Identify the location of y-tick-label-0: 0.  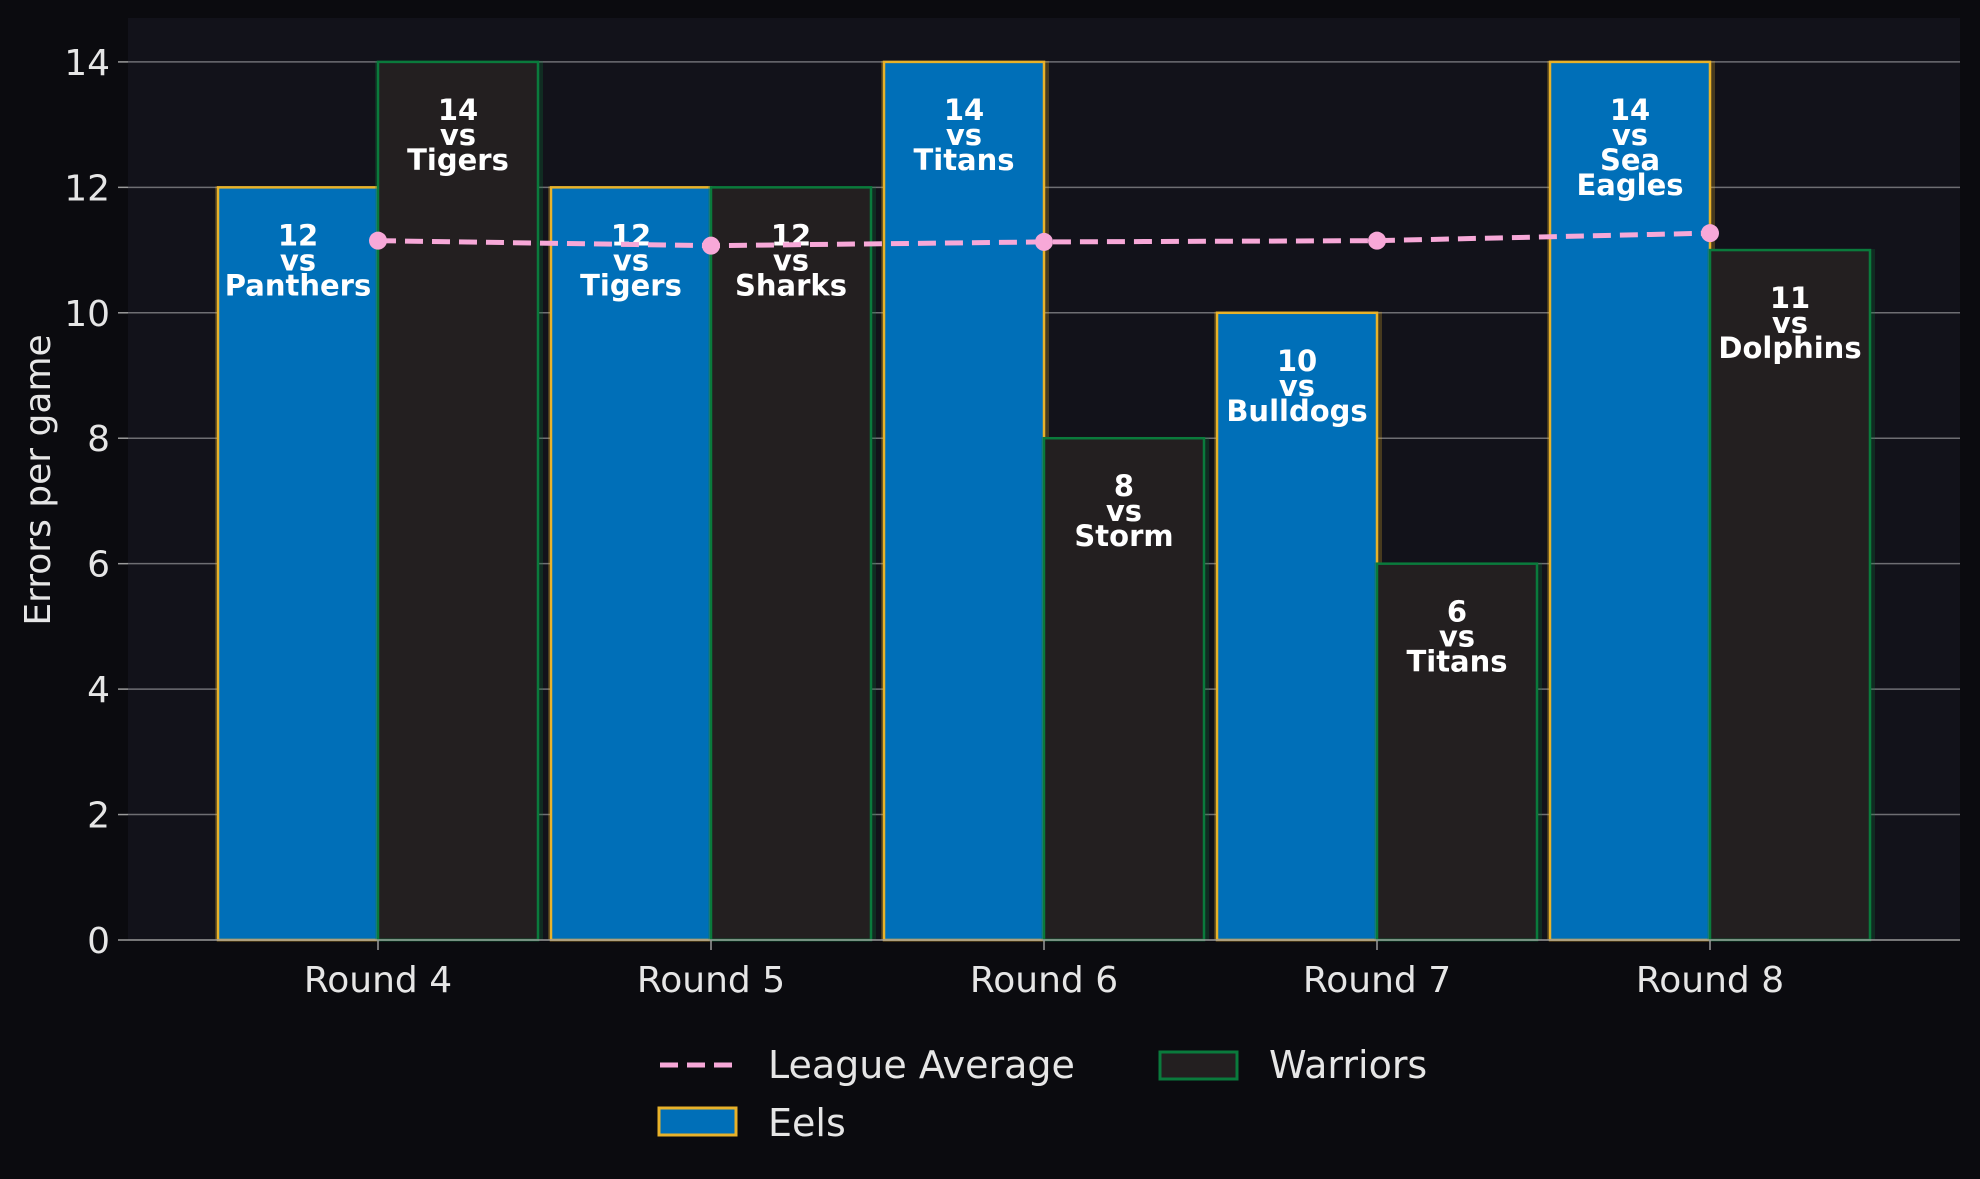
(98, 941).